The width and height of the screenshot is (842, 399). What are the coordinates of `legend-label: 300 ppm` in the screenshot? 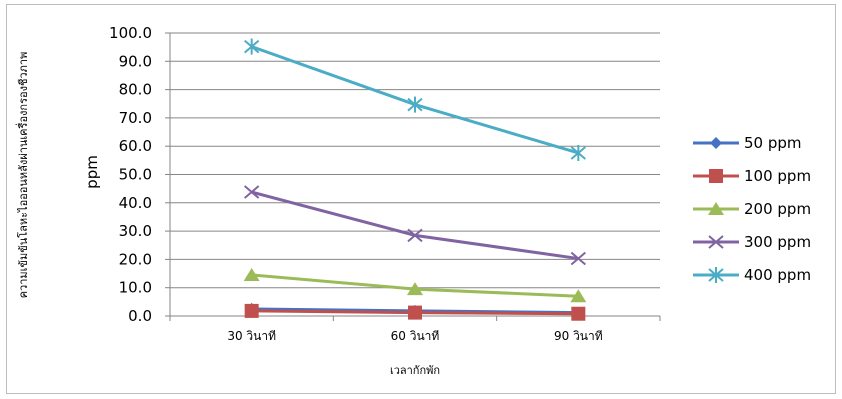 It's located at (777, 242).